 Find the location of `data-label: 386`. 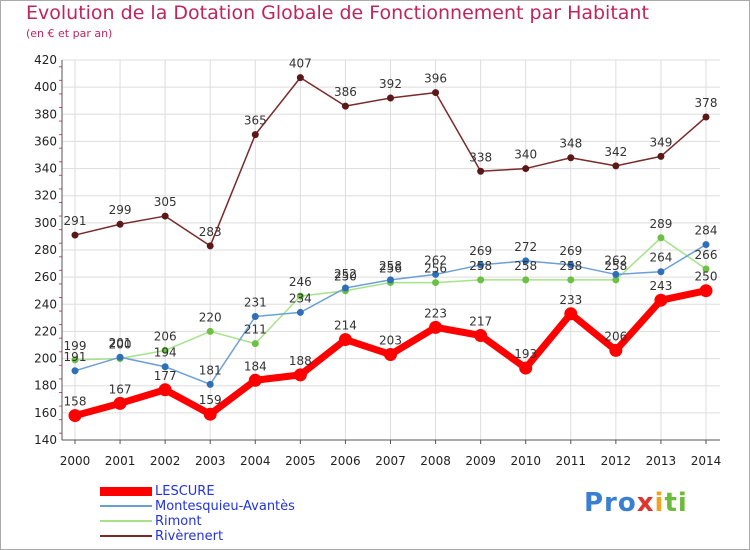

data-label: 386 is located at coordinates (345, 92).